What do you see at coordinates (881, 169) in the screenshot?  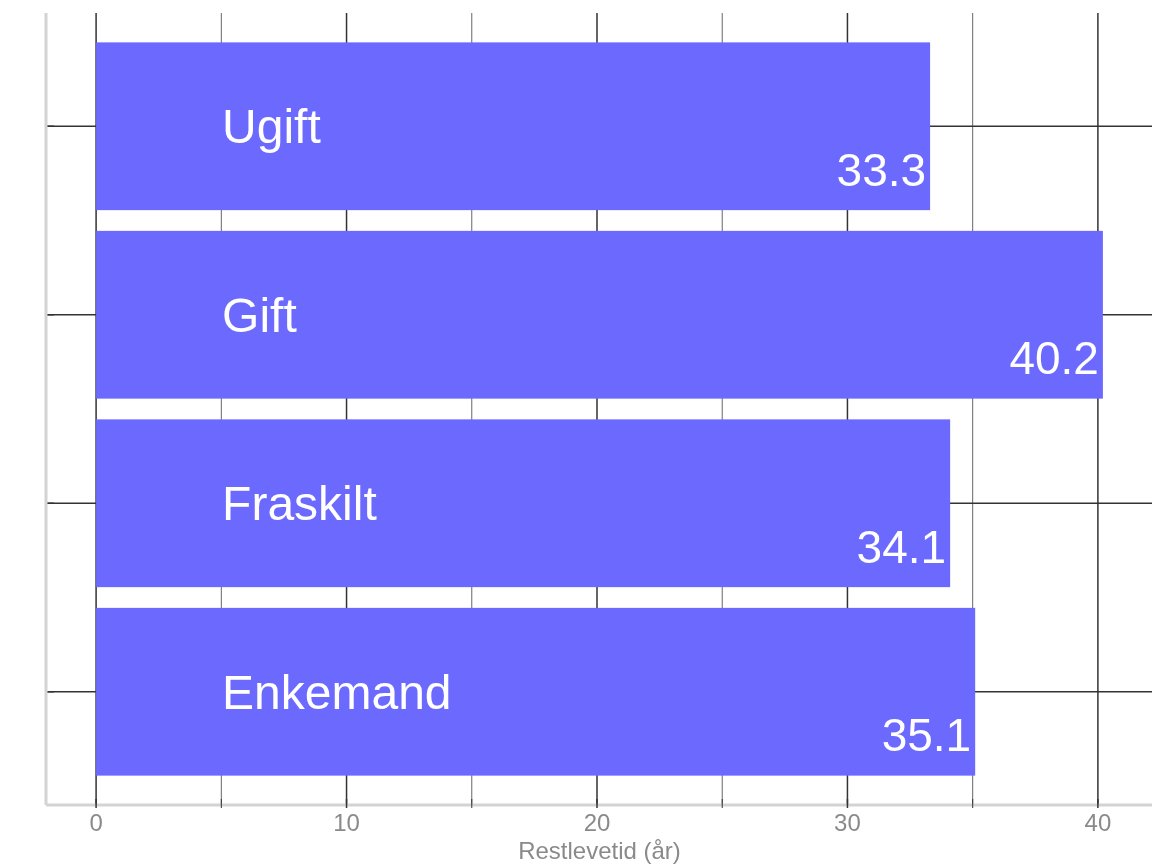 I see `data-label: 33.3` at bounding box center [881, 169].